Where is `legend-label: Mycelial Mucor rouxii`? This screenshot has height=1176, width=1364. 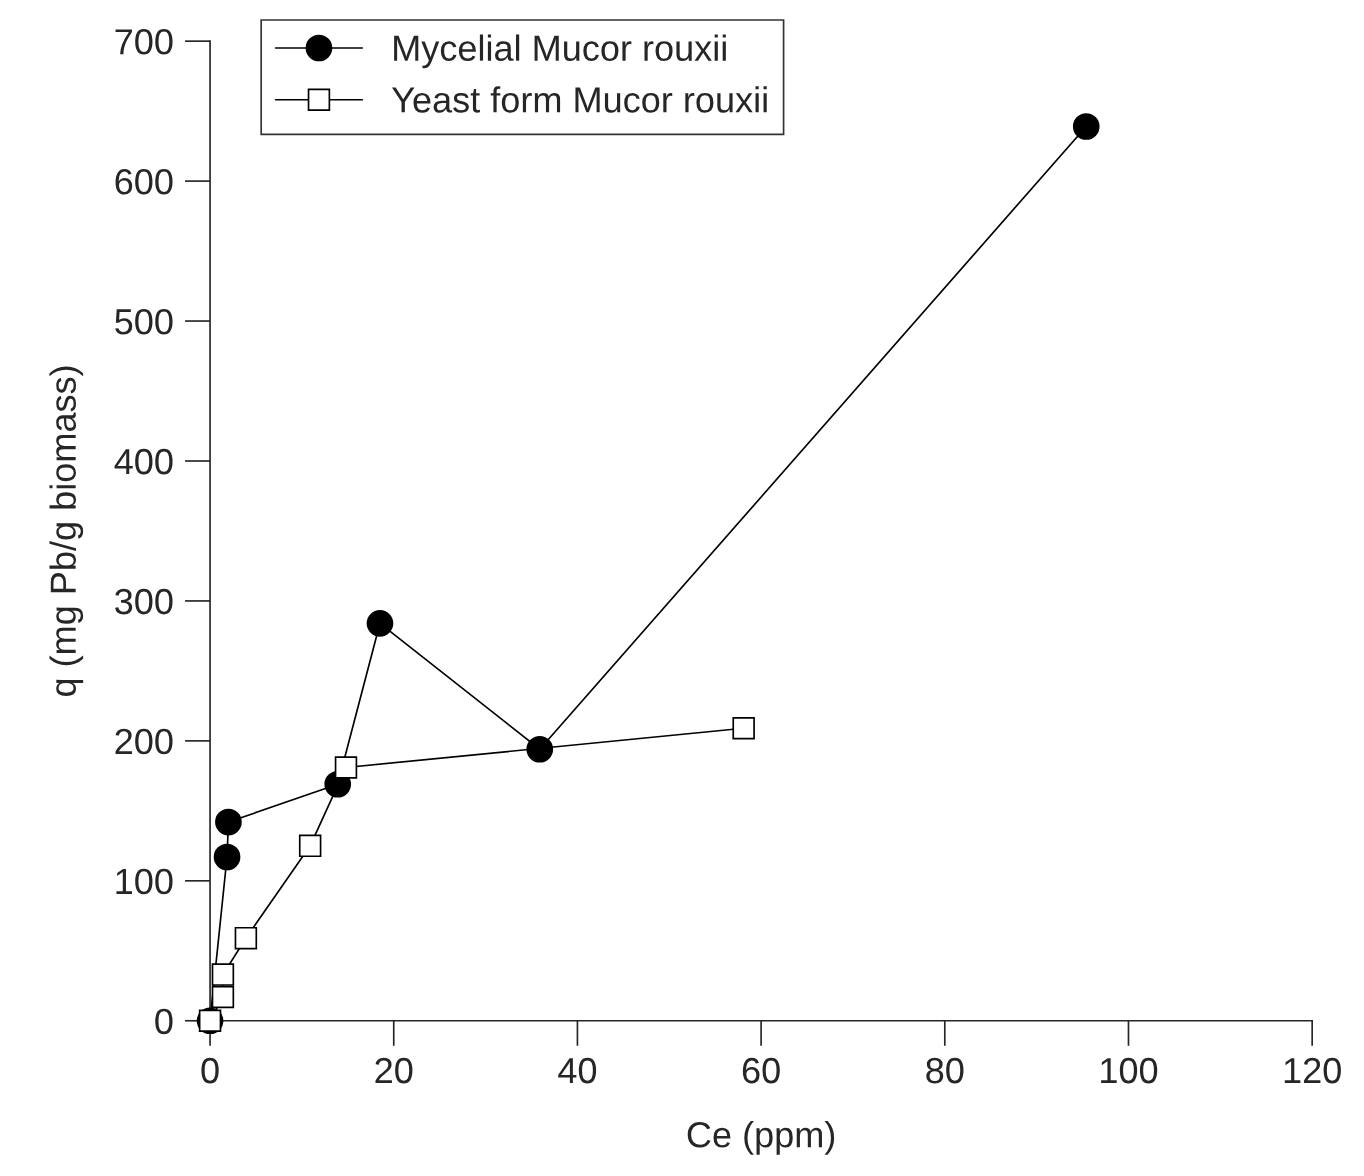
legend-label: Mycelial Mucor rouxii is located at coordinates (560, 51).